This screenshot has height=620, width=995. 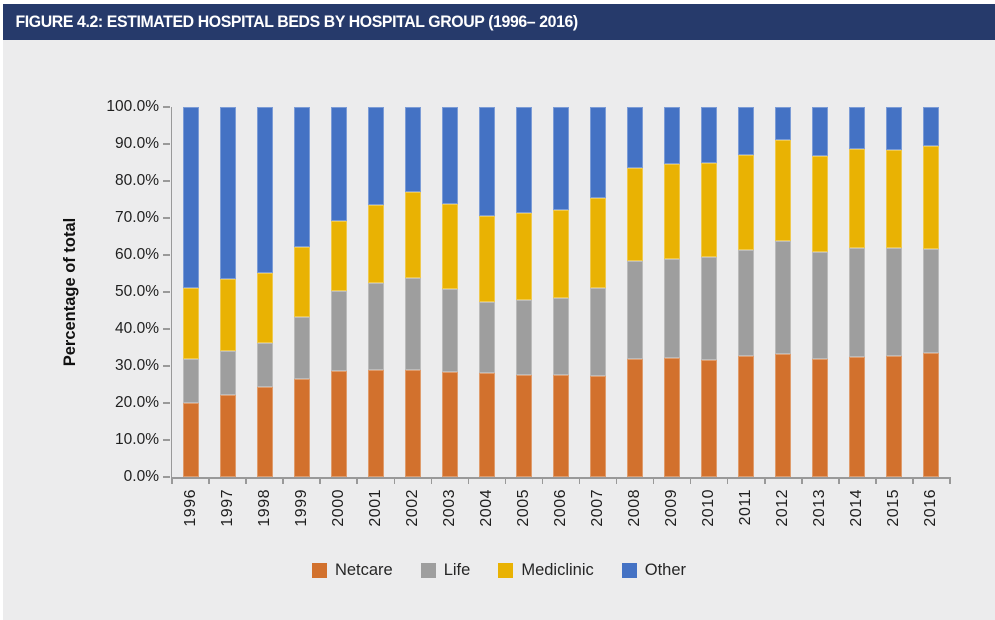 What do you see at coordinates (338, 508) in the screenshot?
I see `x-axis-label-2000: 2000` at bounding box center [338, 508].